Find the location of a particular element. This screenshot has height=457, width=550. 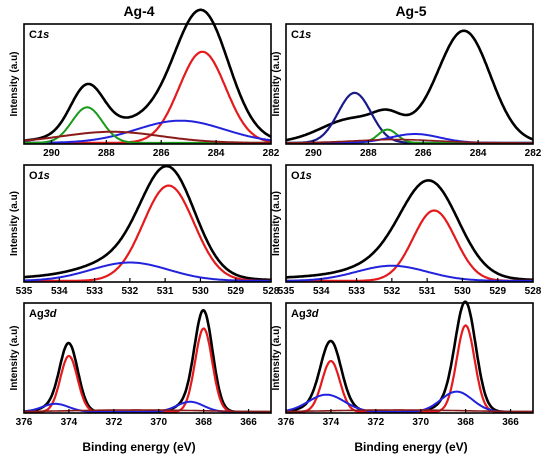

panel-ag3d-ag5: 376 374 372 370 368 366 Intensity (a.u) Ag3d is located at coordinates (402, 364).